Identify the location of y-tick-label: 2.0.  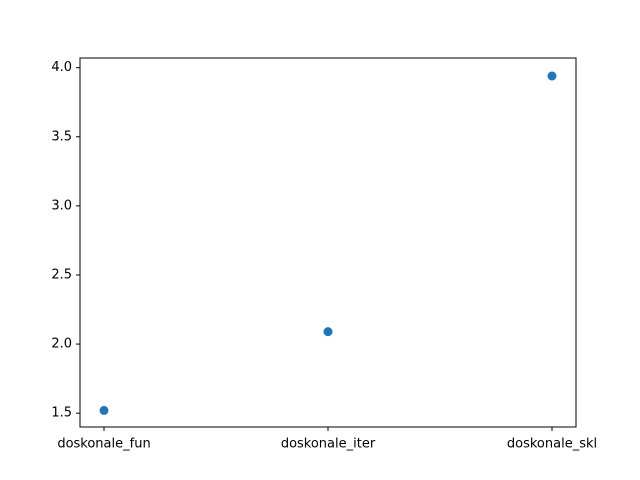
(61, 344).